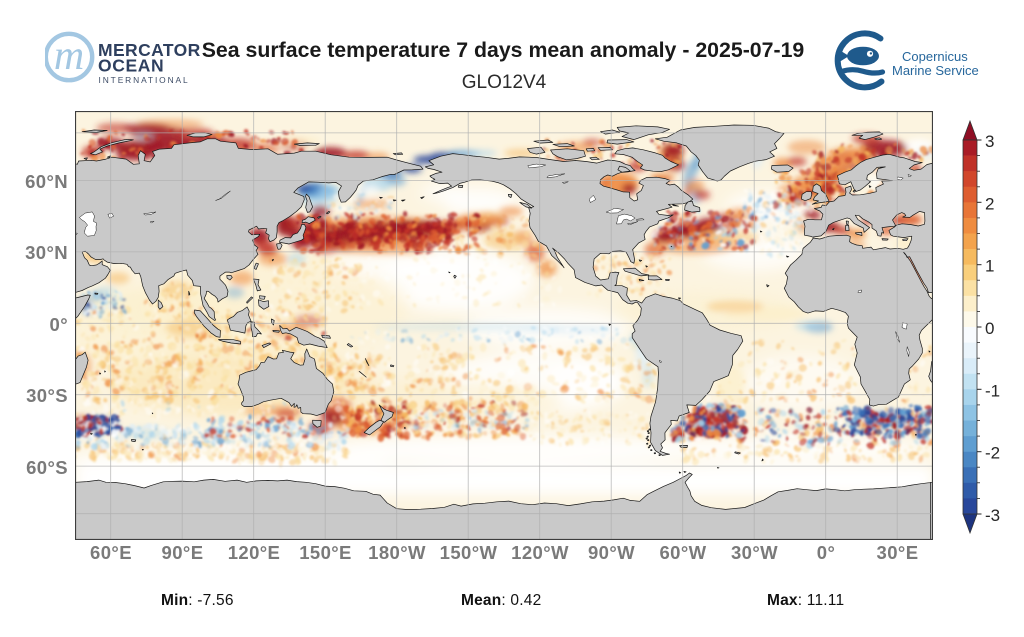  Describe the element at coordinates (989, 141) in the screenshot. I see `svg-text: 3` at that location.